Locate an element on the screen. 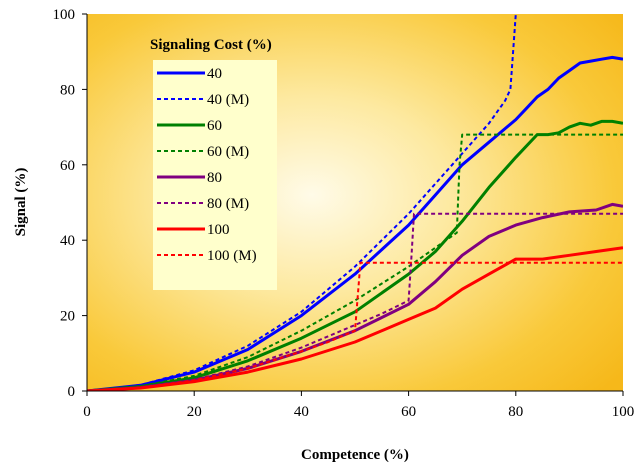 Image resolution: width=639 pixels, height=467 pixels. legend-title: Signaling Cost (%) is located at coordinates (211, 45).